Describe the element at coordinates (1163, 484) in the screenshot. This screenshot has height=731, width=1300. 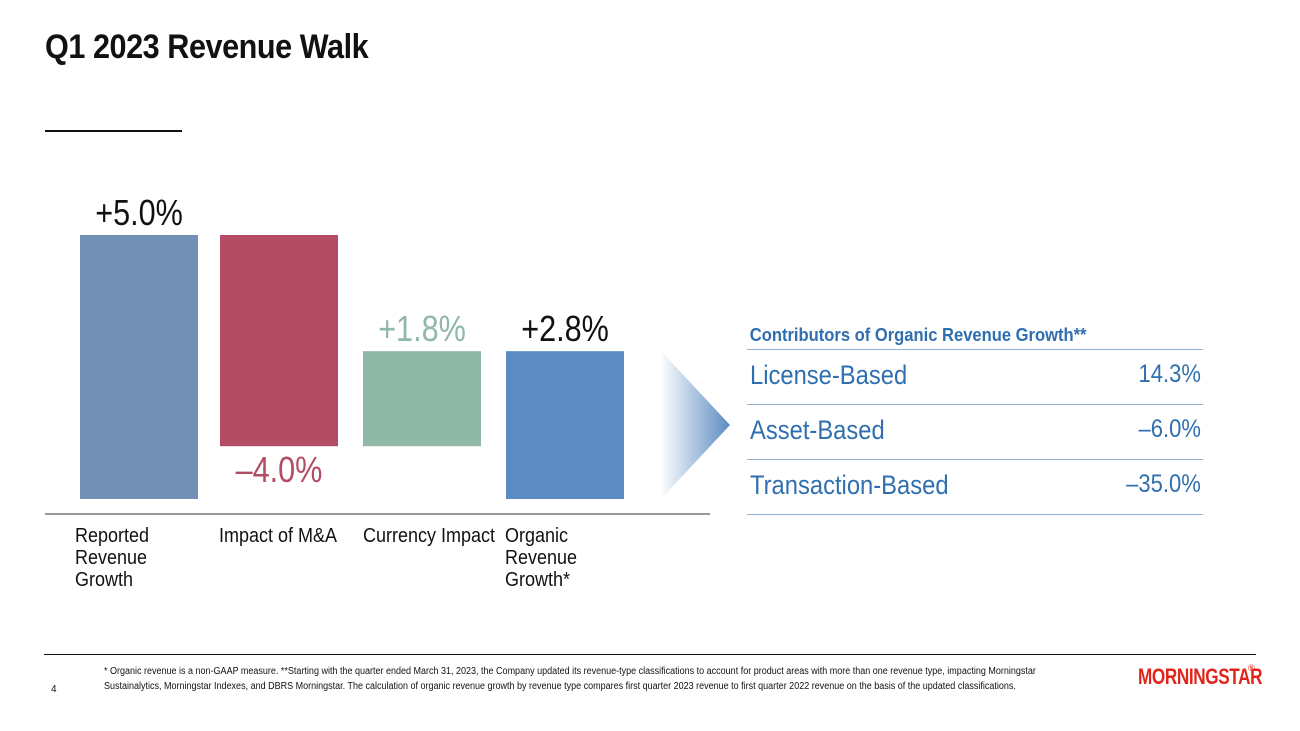
I see `row-value: –35.0%` at that location.